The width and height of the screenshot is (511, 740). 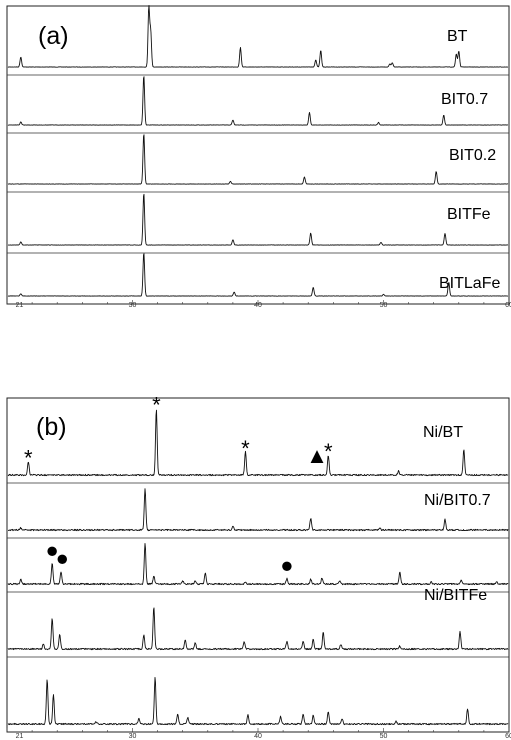 What do you see at coordinates (51, 427) in the screenshot?
I see `panel-label: (b)` at bounding box center [51, 427].